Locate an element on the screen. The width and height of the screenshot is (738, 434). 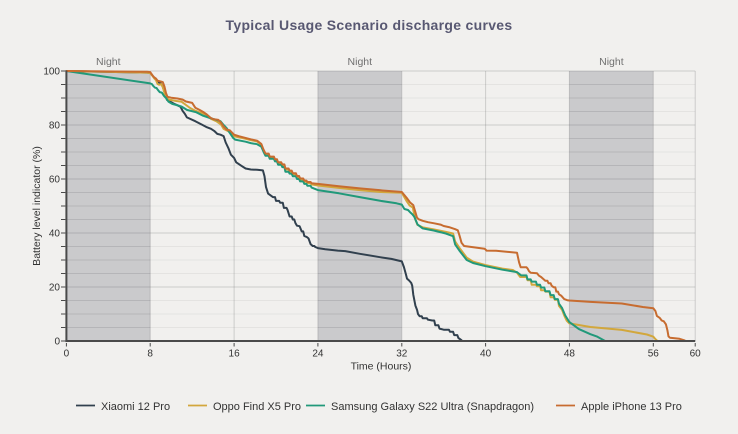
svg-text:Samsung Galaxy S22 Ultra (Snap: Samsung Galaxy S22 Ultra (Snapdragon) is located at coordinates (432, 407).